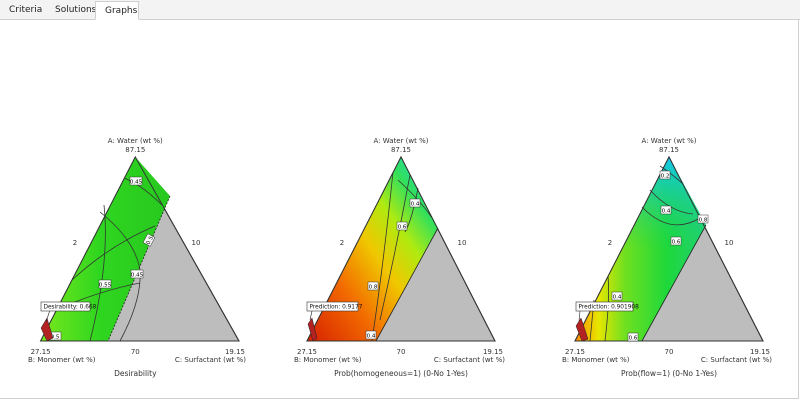  I want to click on tab-solutions-label: Solutions, so click(76, 9).